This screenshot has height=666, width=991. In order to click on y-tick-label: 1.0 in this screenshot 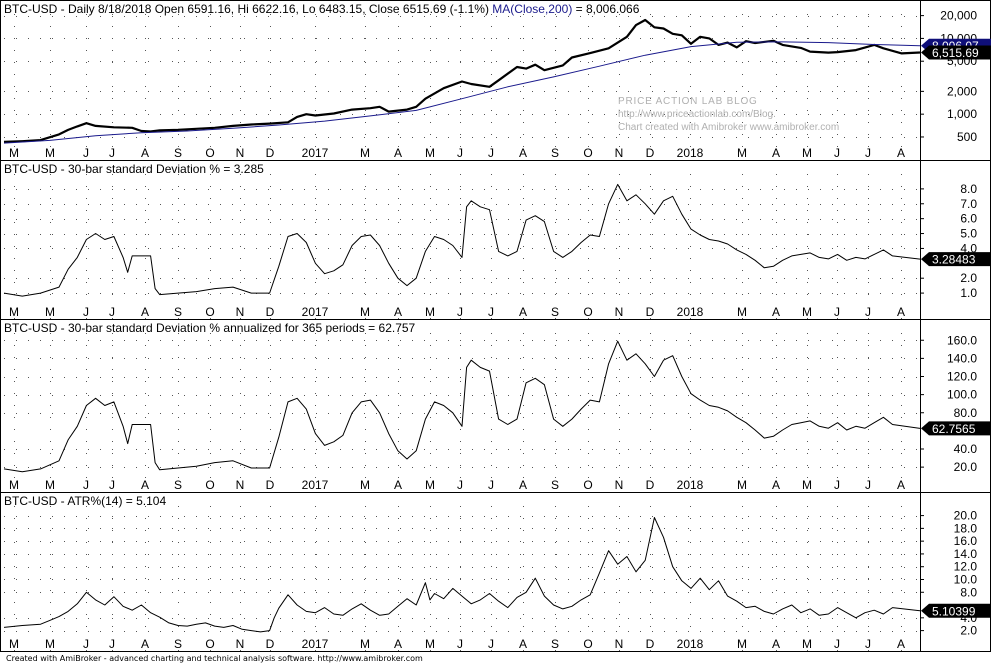, I will do `click(968, 293)`.